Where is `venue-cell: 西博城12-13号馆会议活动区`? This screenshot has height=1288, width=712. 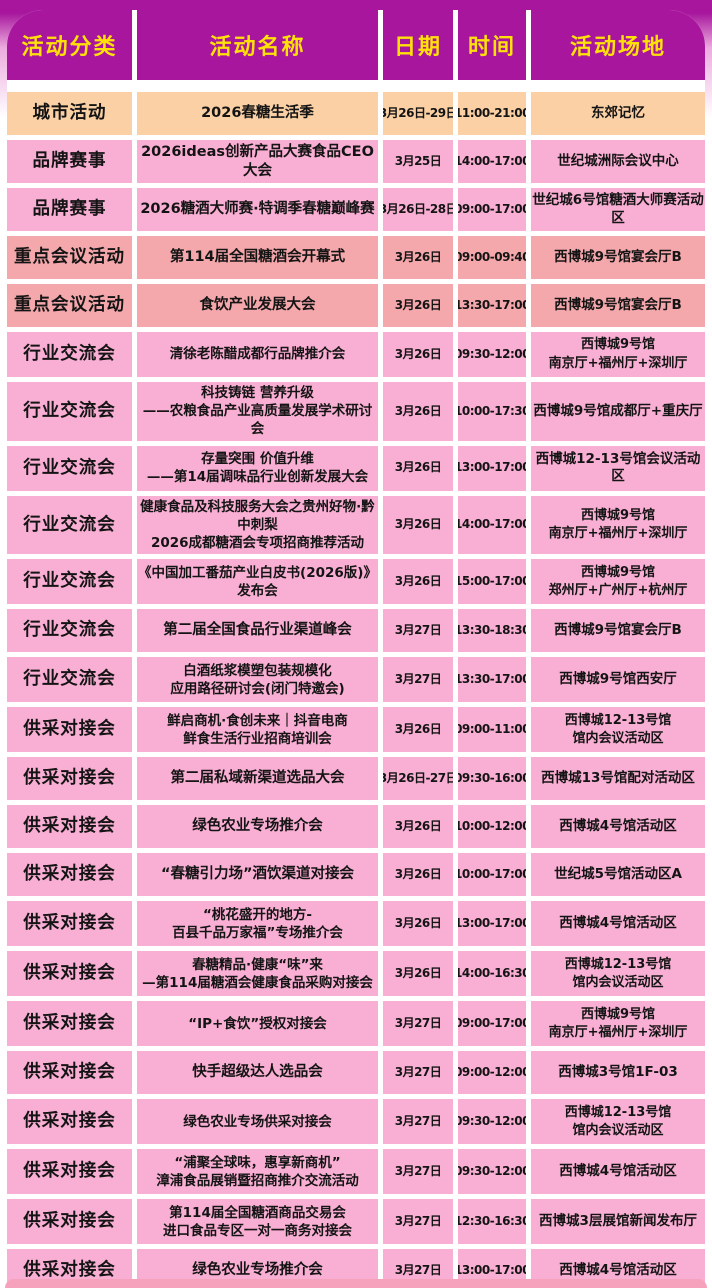
venue-cell: 西博城12-13号馆会议活动区 is located at coordinates (618, 468).